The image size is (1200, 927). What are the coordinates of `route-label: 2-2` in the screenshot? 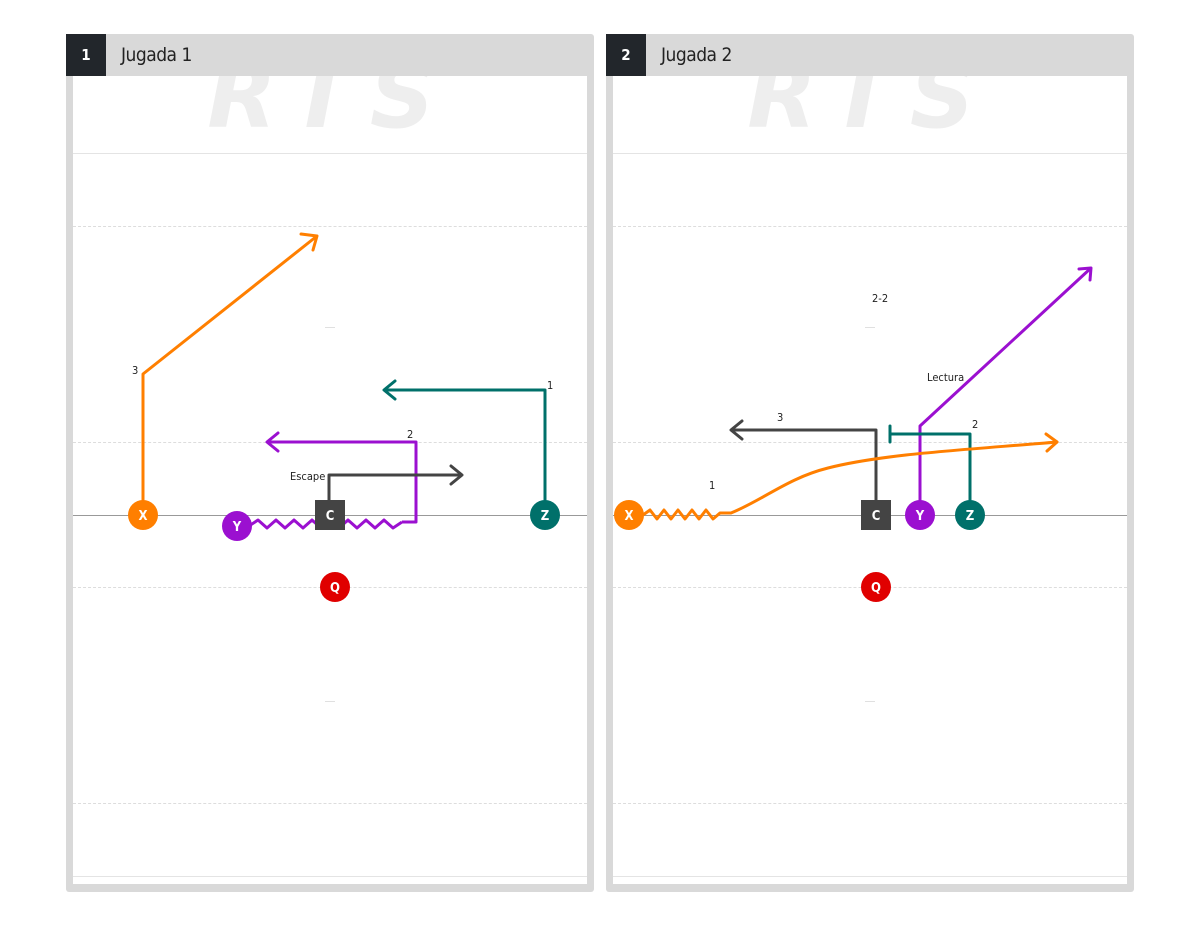 It's located at (880, 298).